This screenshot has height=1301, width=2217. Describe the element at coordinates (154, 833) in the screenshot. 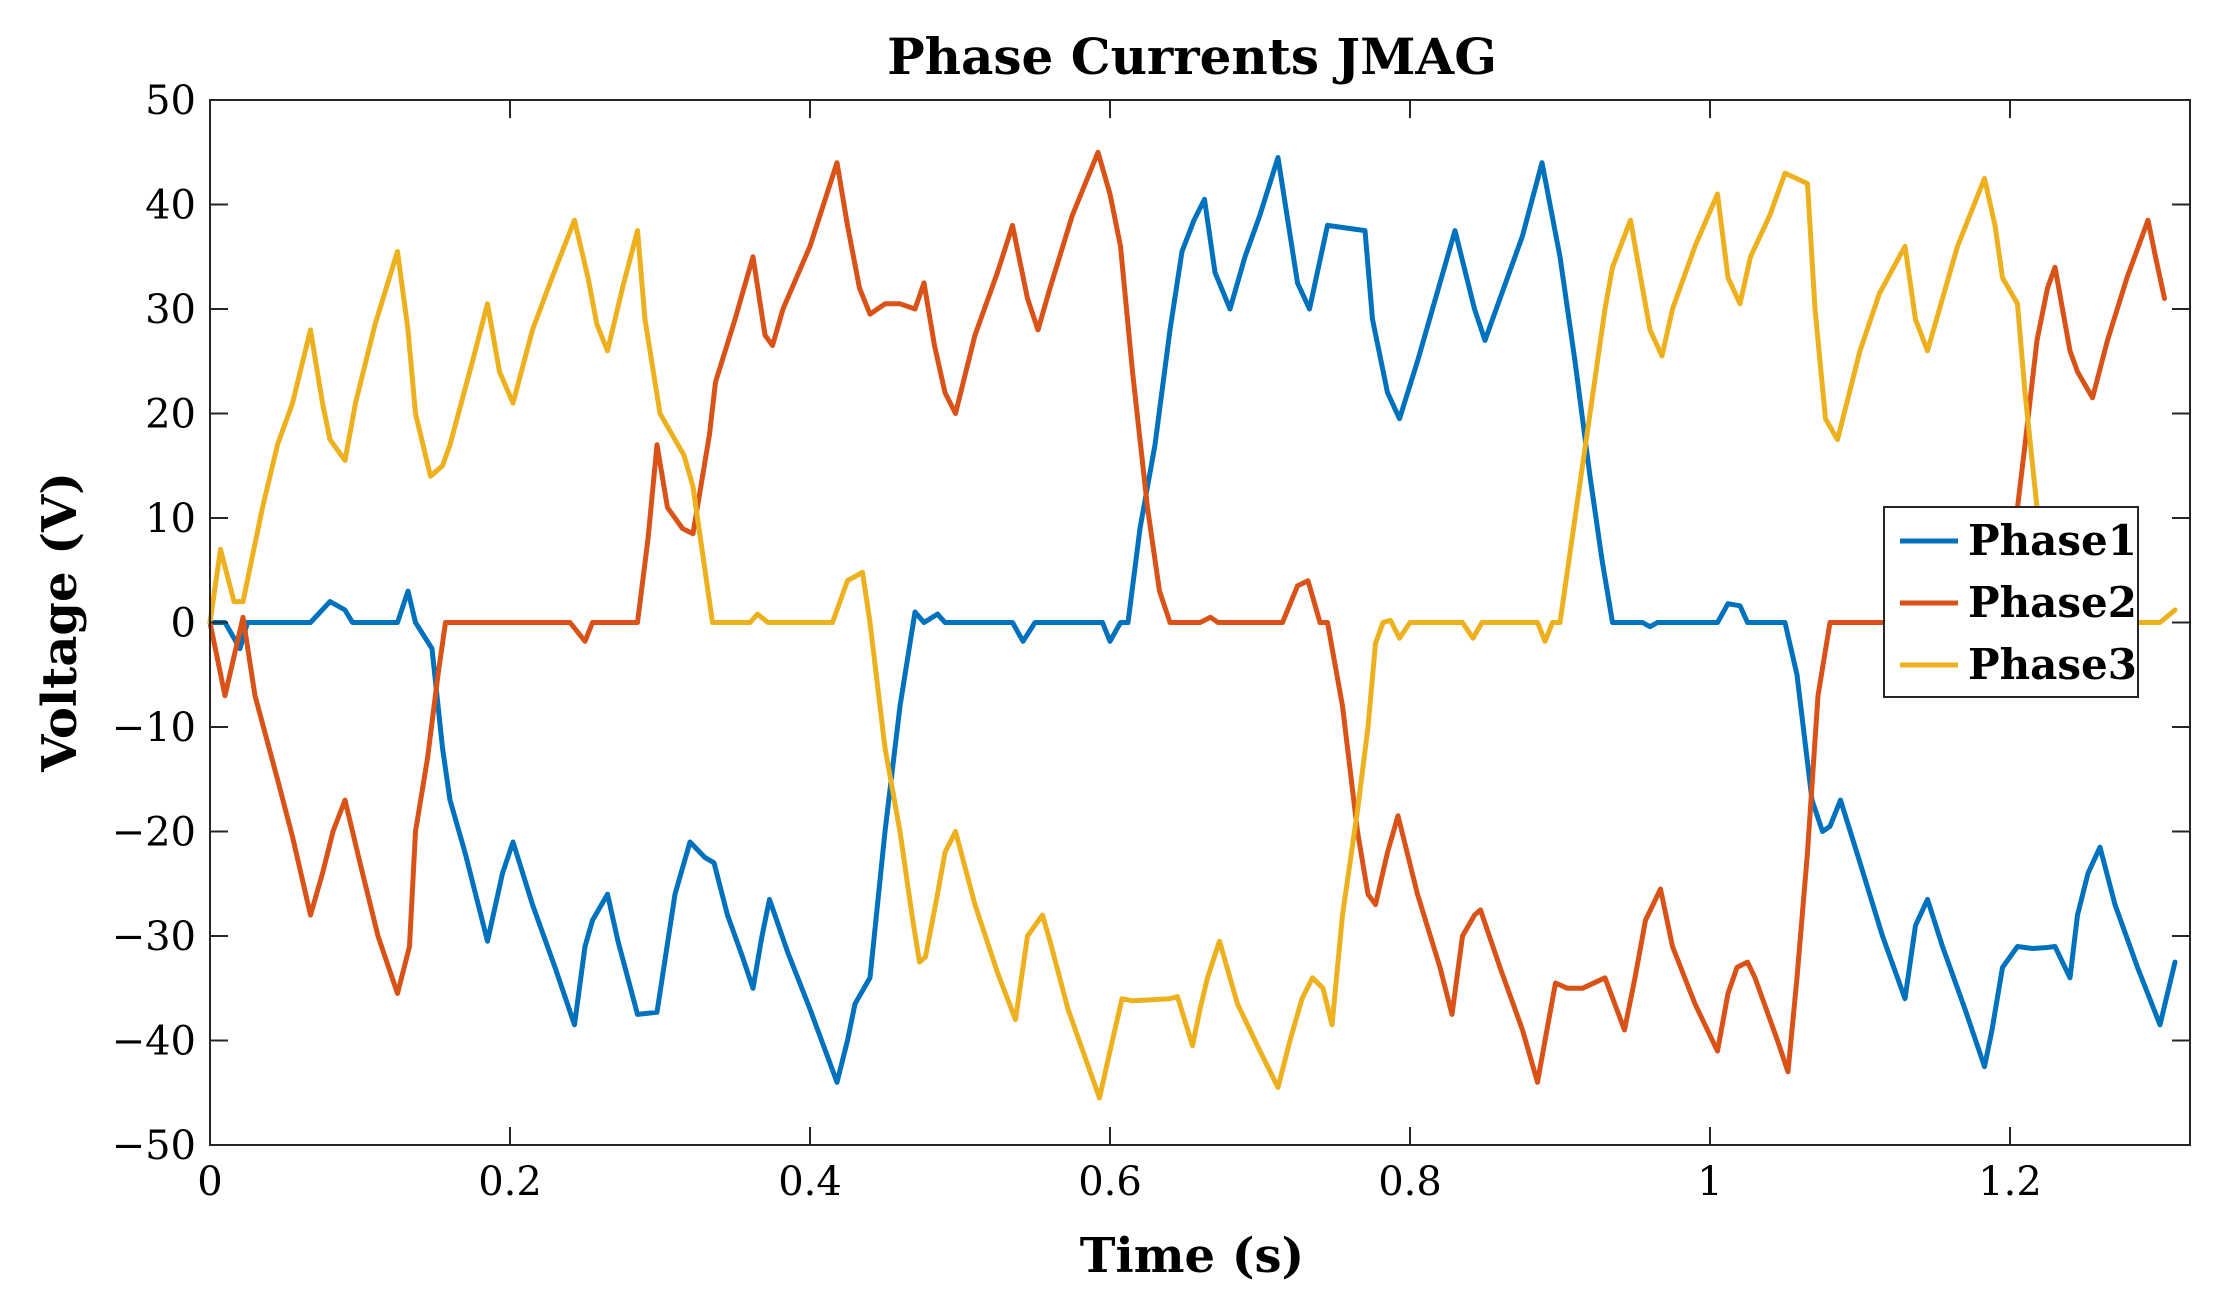

I see `y-tick-label: −20` at that location.